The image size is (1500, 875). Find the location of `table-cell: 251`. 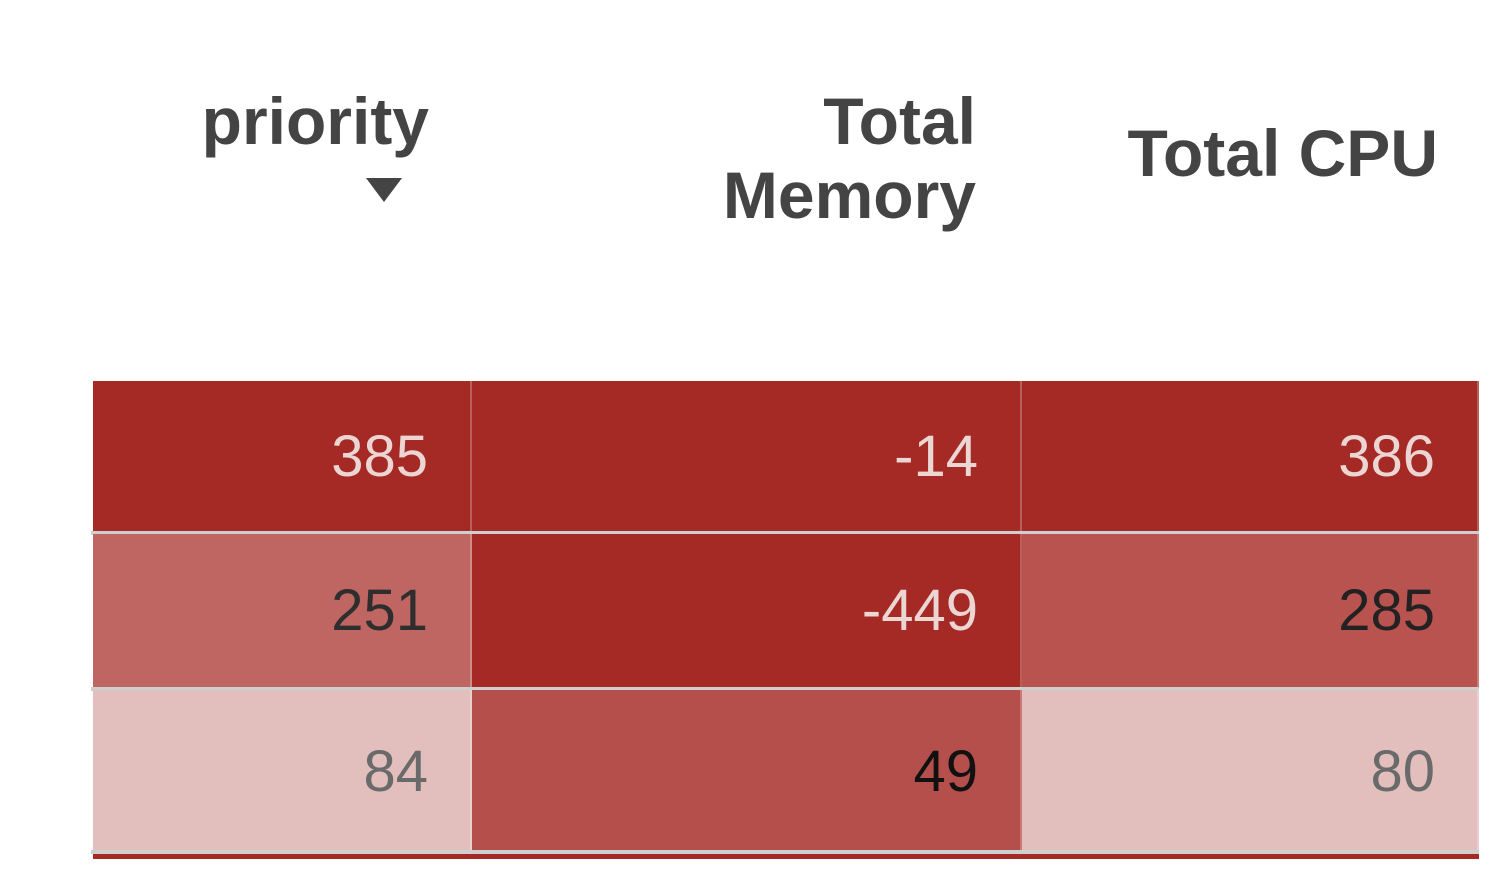

table-cell: 251 is located at coordinates (282, 610).